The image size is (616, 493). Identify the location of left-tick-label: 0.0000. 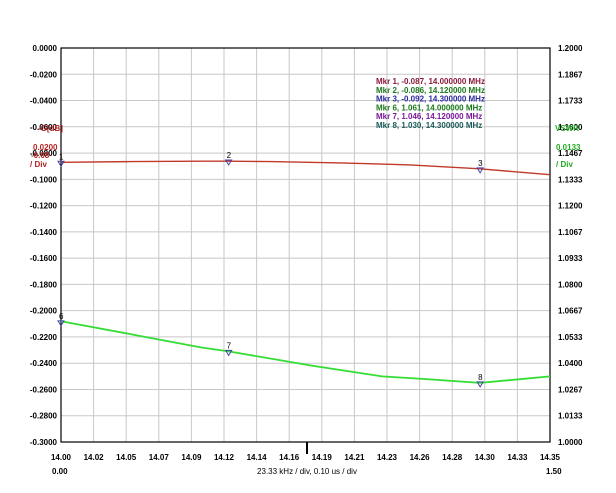
(45, 48).